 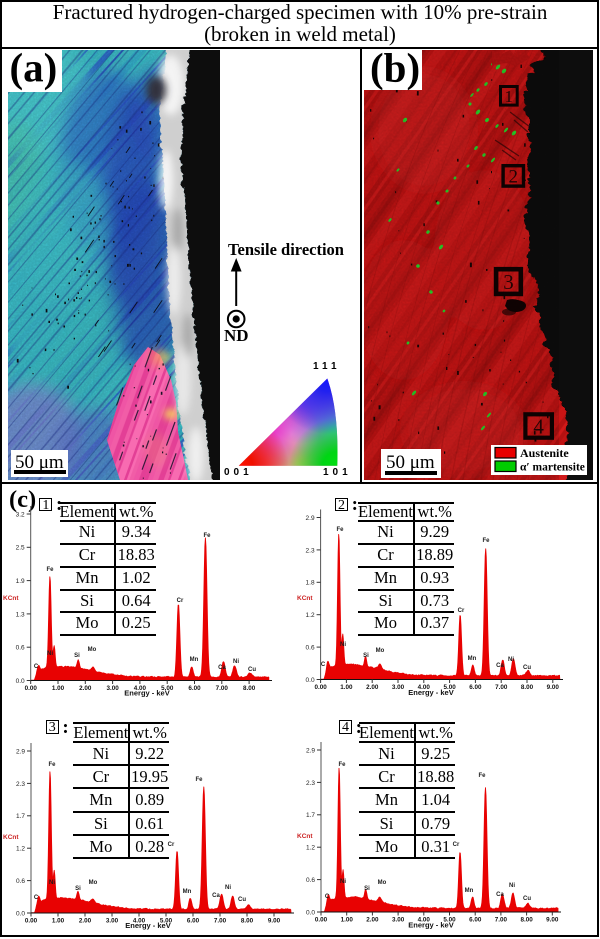 What do you see at coordinates (544, 453) in the screenshot?
I see `svg-text: Austenite` at bounding box center [544, 453].